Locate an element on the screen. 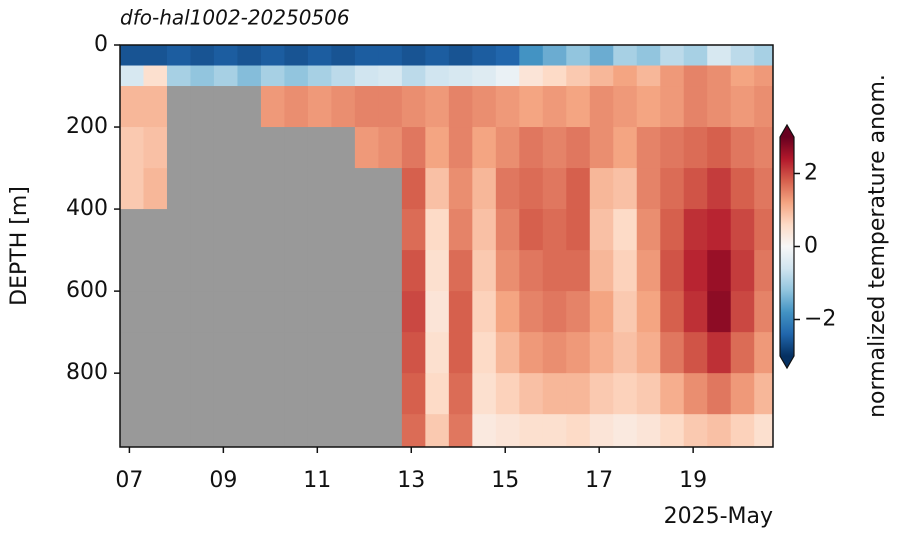 The height and width of the screenshot is (540, 900). x-axis-label: 2025-May is located at coordinates (718, 516).